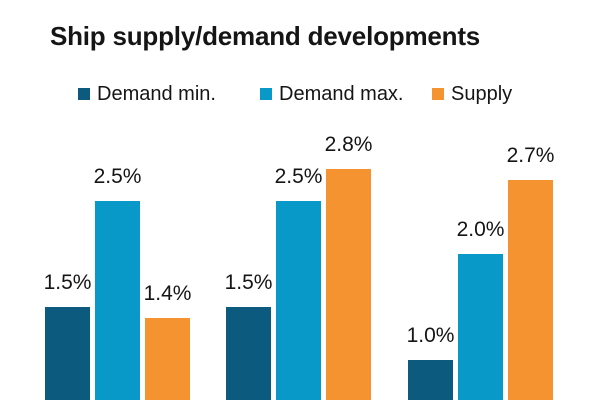 This screenshot has height=400, width=600. I want to click on bar-demand-min-group3, so click(430, 380).